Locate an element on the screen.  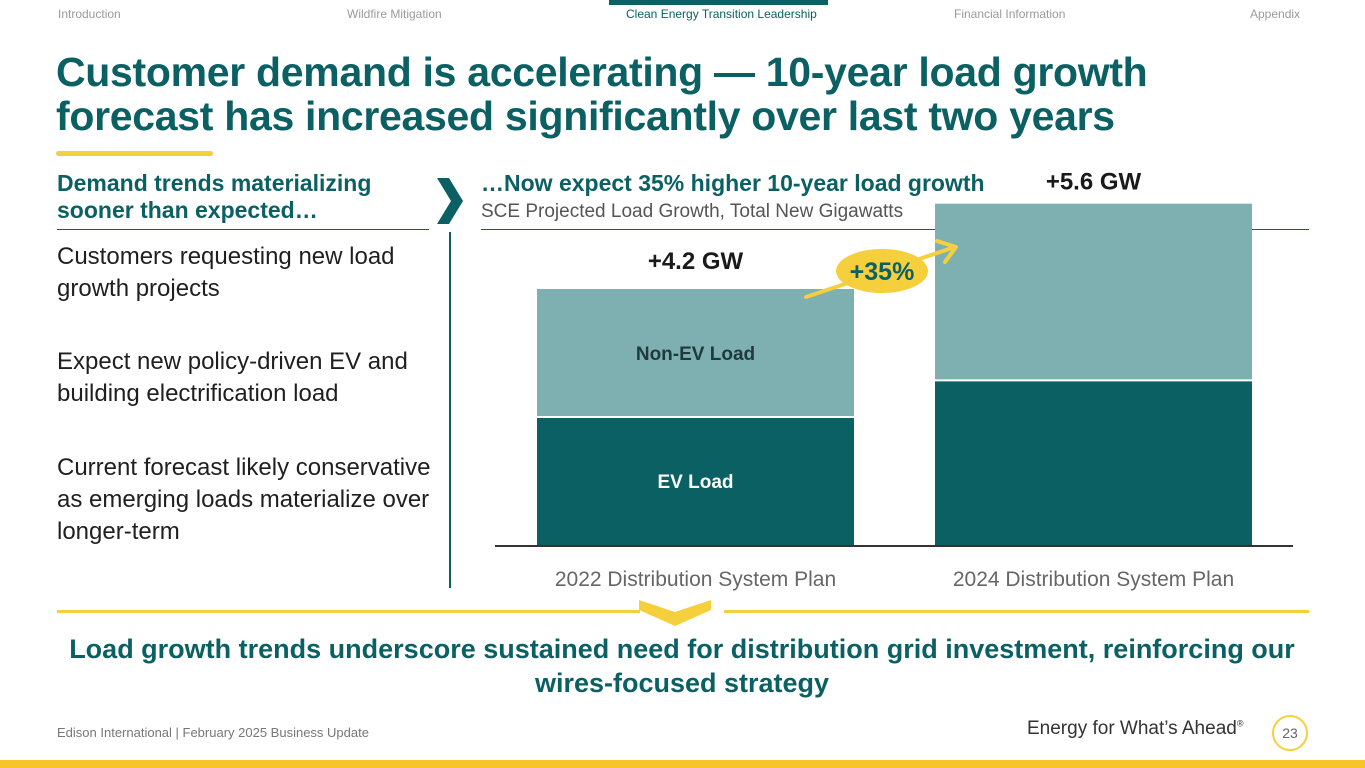
nav-item-appendix: Appendix is located at coordinates (1275, 14).